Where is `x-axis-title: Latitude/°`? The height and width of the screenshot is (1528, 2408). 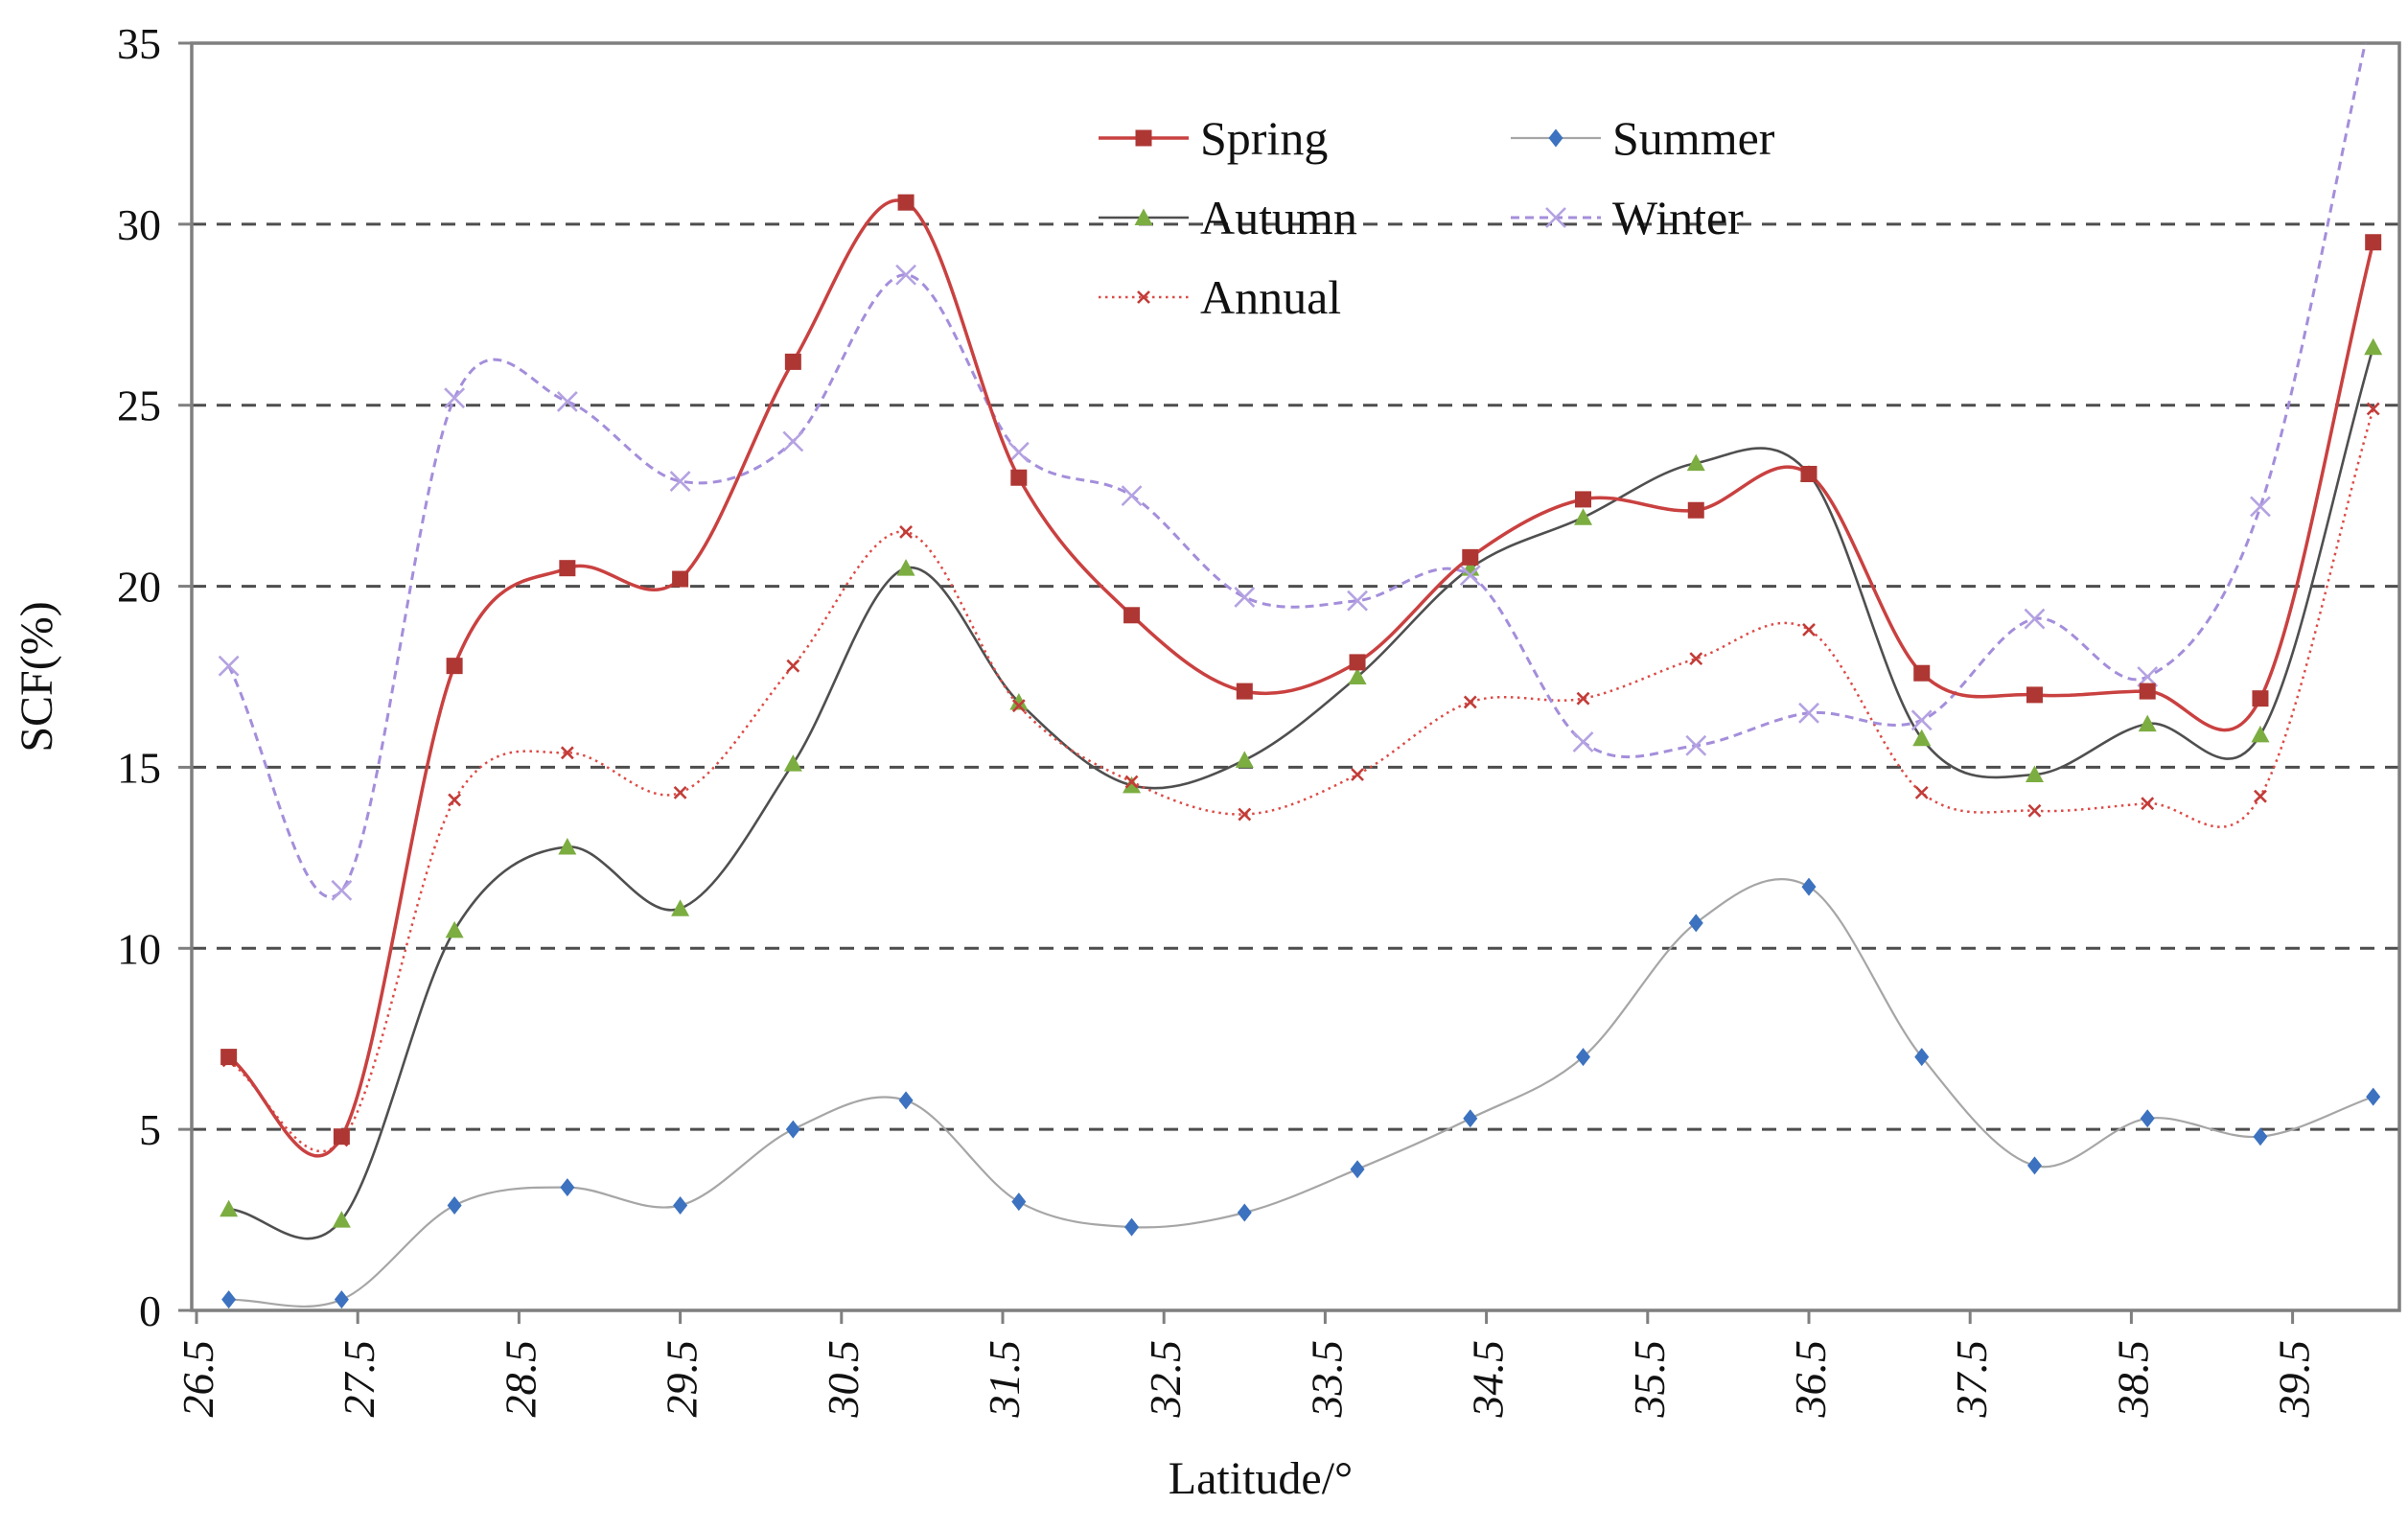
x-axis-title: Latitude/° is located at coordinates (1261, 1479).